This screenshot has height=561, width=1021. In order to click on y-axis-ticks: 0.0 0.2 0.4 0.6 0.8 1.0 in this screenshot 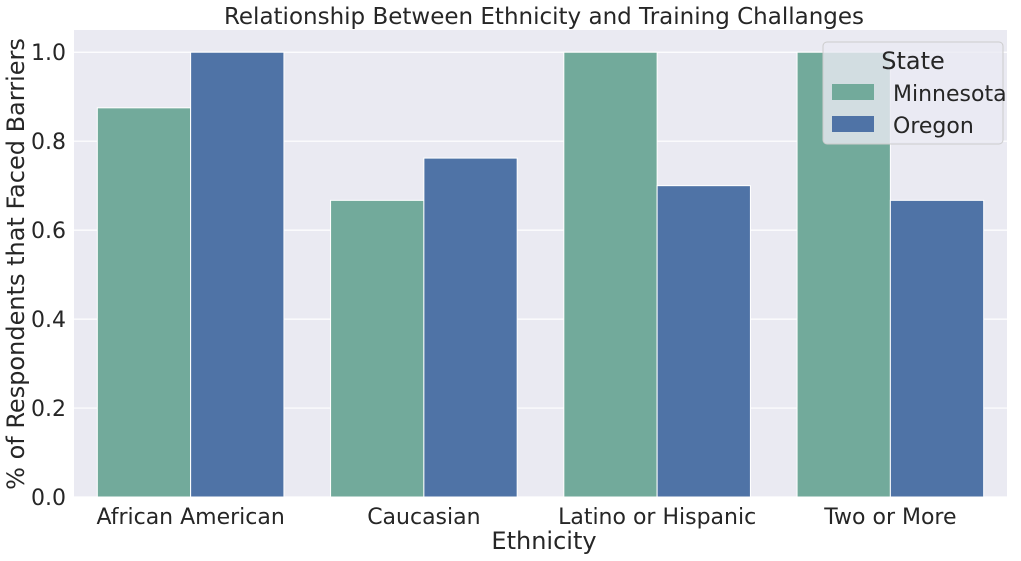, I will do `click(48, 276)`.